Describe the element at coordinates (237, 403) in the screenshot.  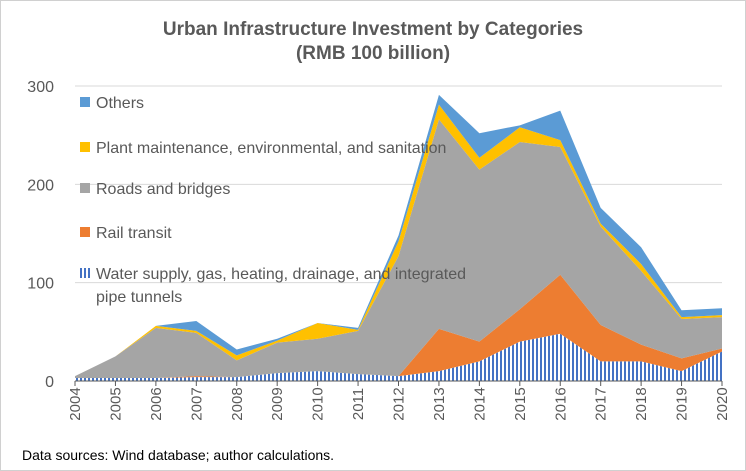
I see `x-tick-label: 2008` at that location.